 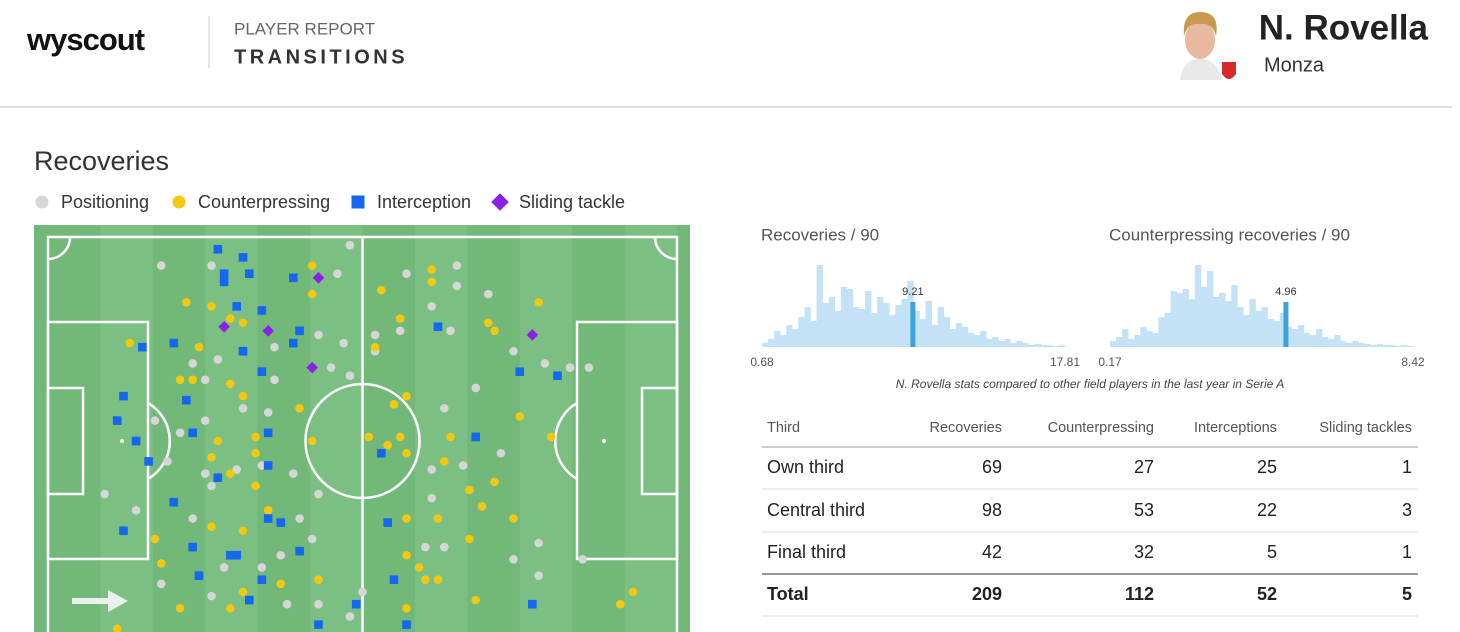 What do you see at coordinates (321, 57) in the screenshot?
I see `report-title: TRANSITIONS` at bounding box center [321, 57].